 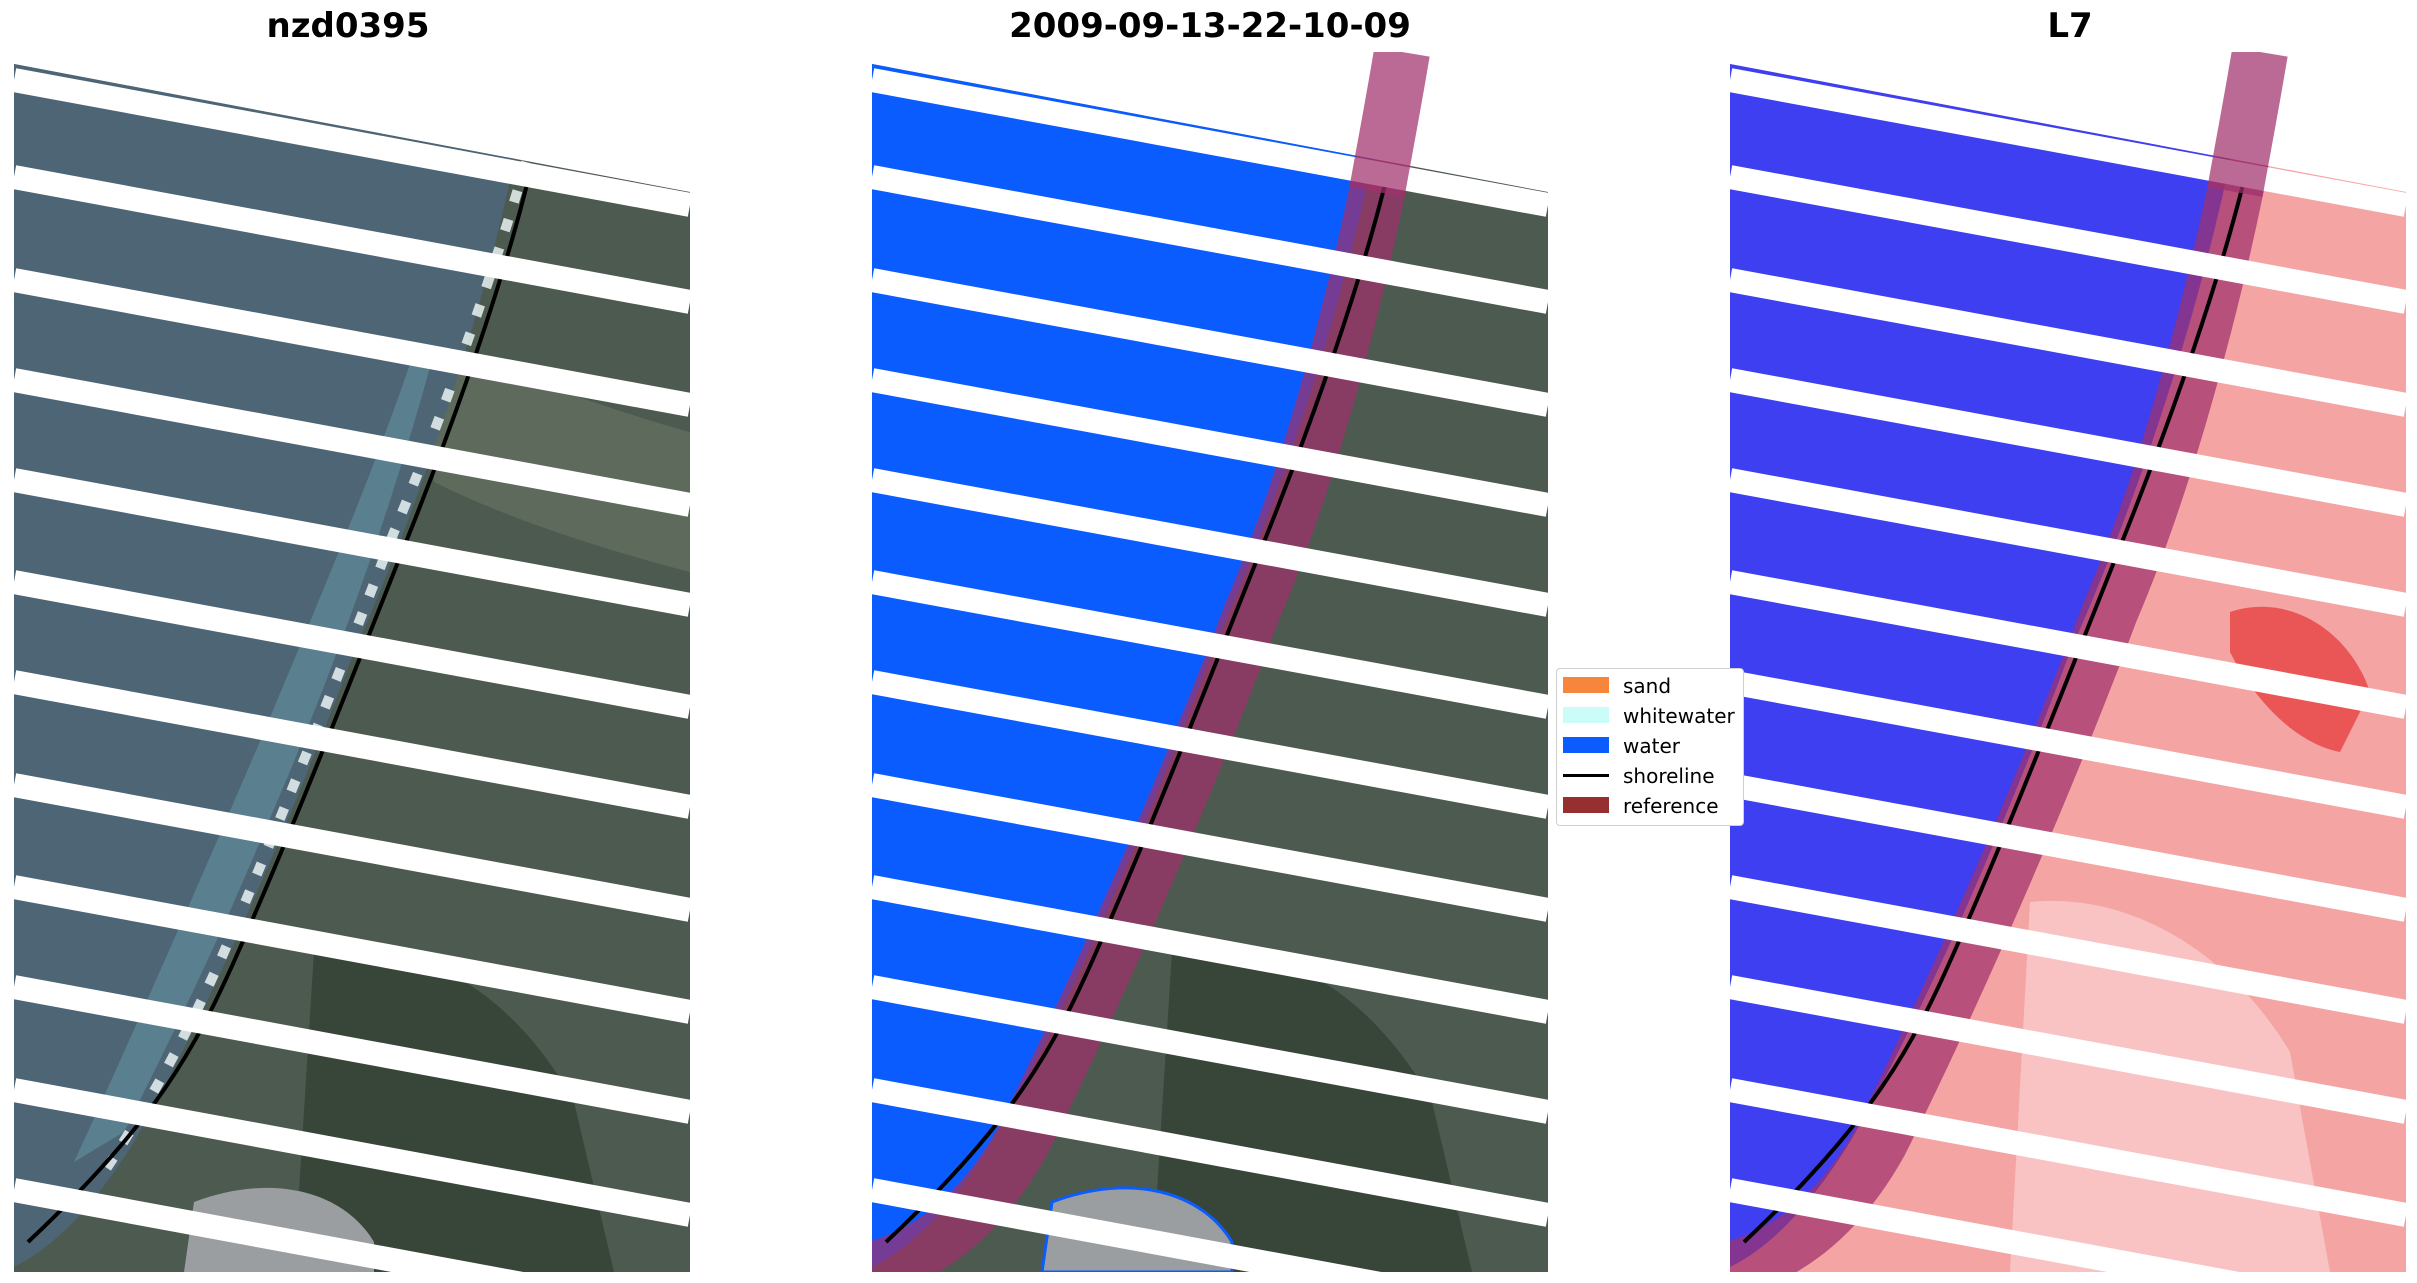 I want to click on legend-label: sand, so click(x=1647, y=686).